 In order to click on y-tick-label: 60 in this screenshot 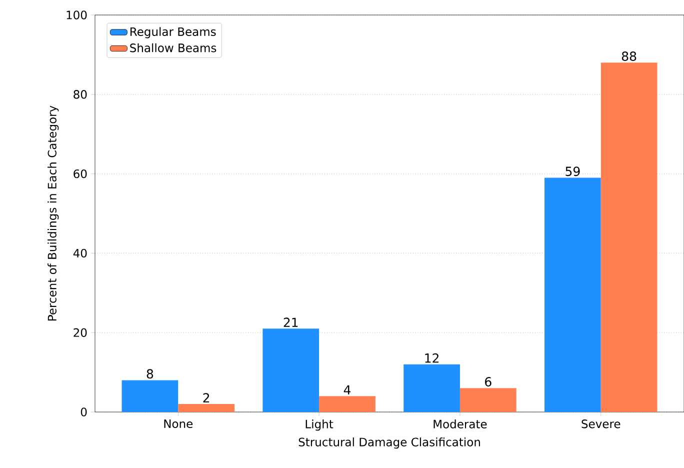, I will do `click(80, 173)`.